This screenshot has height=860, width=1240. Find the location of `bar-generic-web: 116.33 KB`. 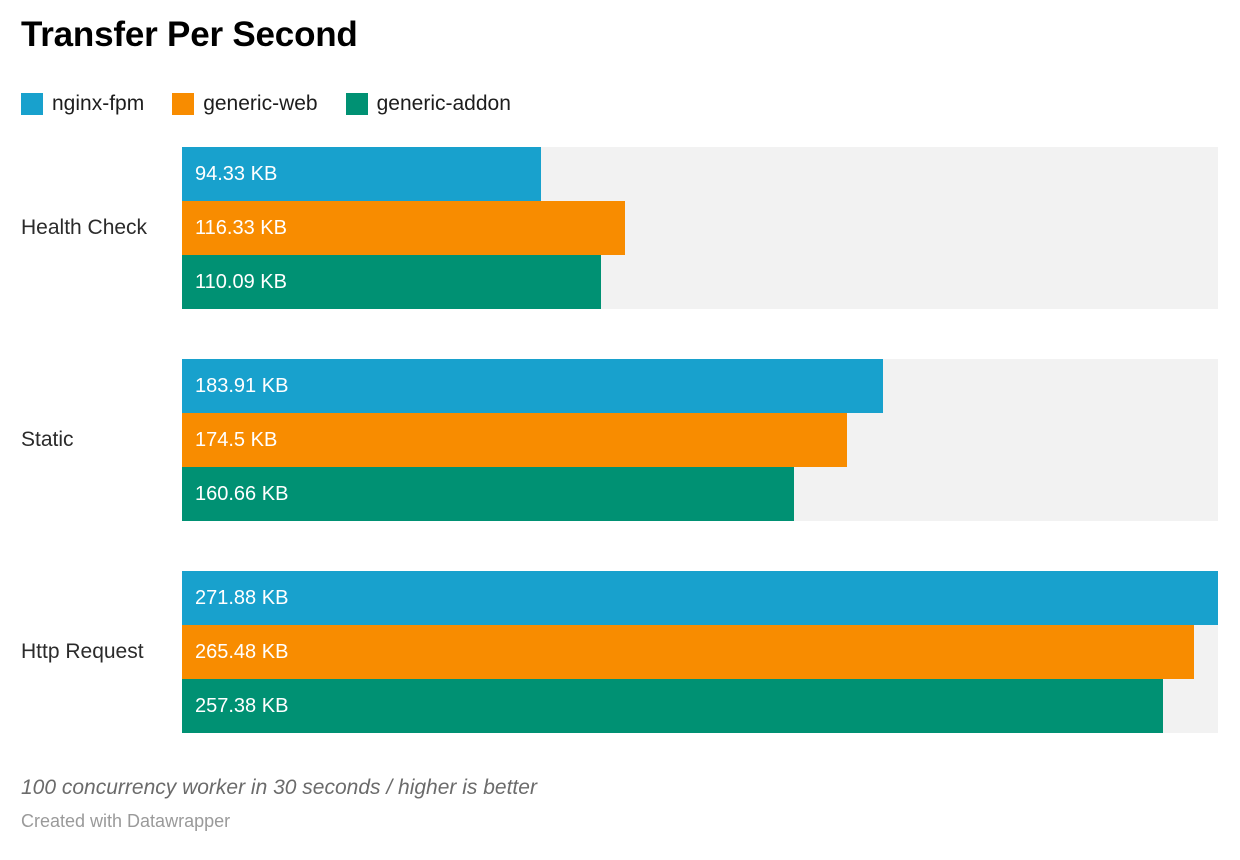

bar-generic-web: 116.33 KB is located at coordinates (404, 228).